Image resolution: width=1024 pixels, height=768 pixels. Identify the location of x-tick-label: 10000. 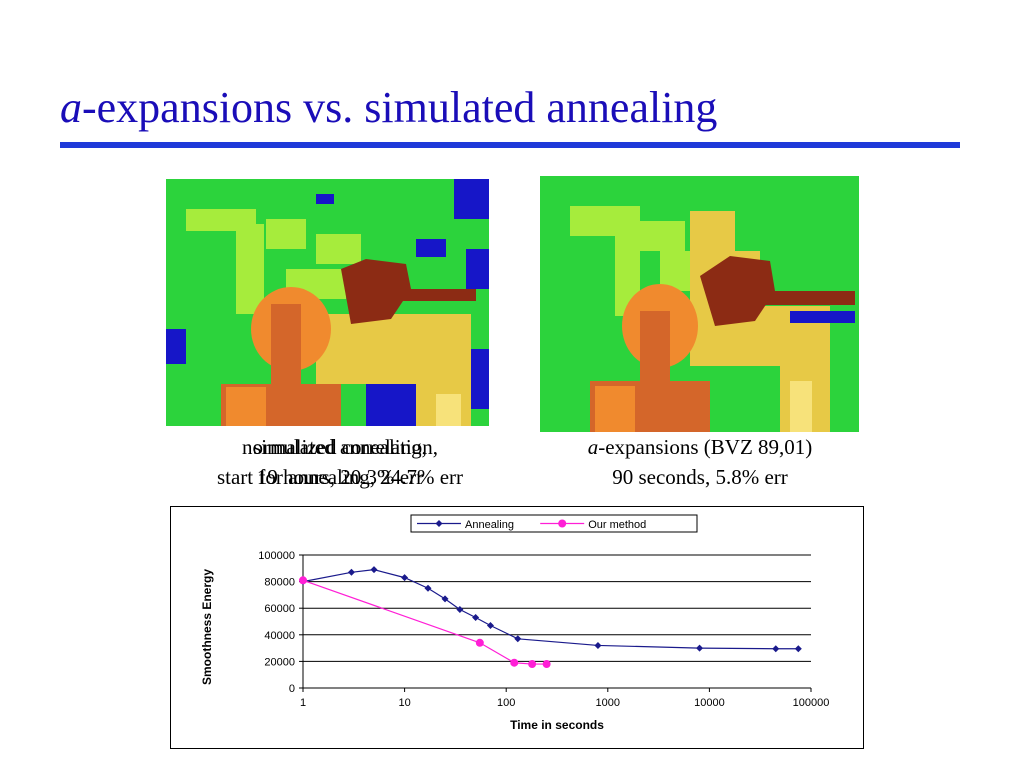
(709, 703).